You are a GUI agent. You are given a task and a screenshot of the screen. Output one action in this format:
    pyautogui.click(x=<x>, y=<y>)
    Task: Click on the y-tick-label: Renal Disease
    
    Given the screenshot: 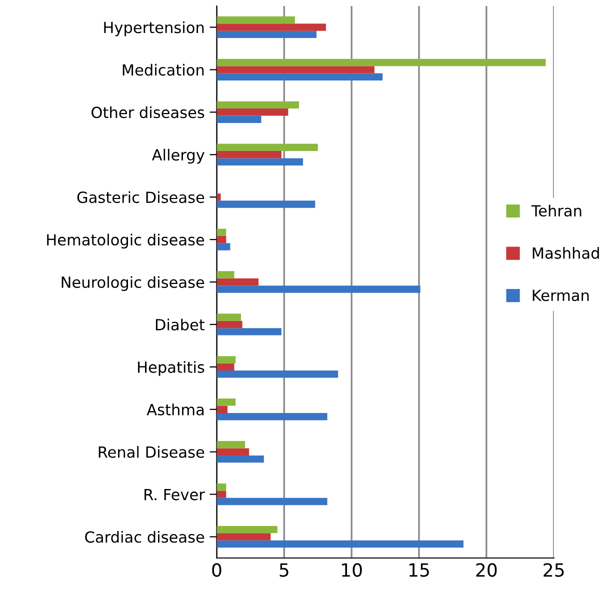 What is the action you would take?
    pyautogui.click(x=151, y=452)
    